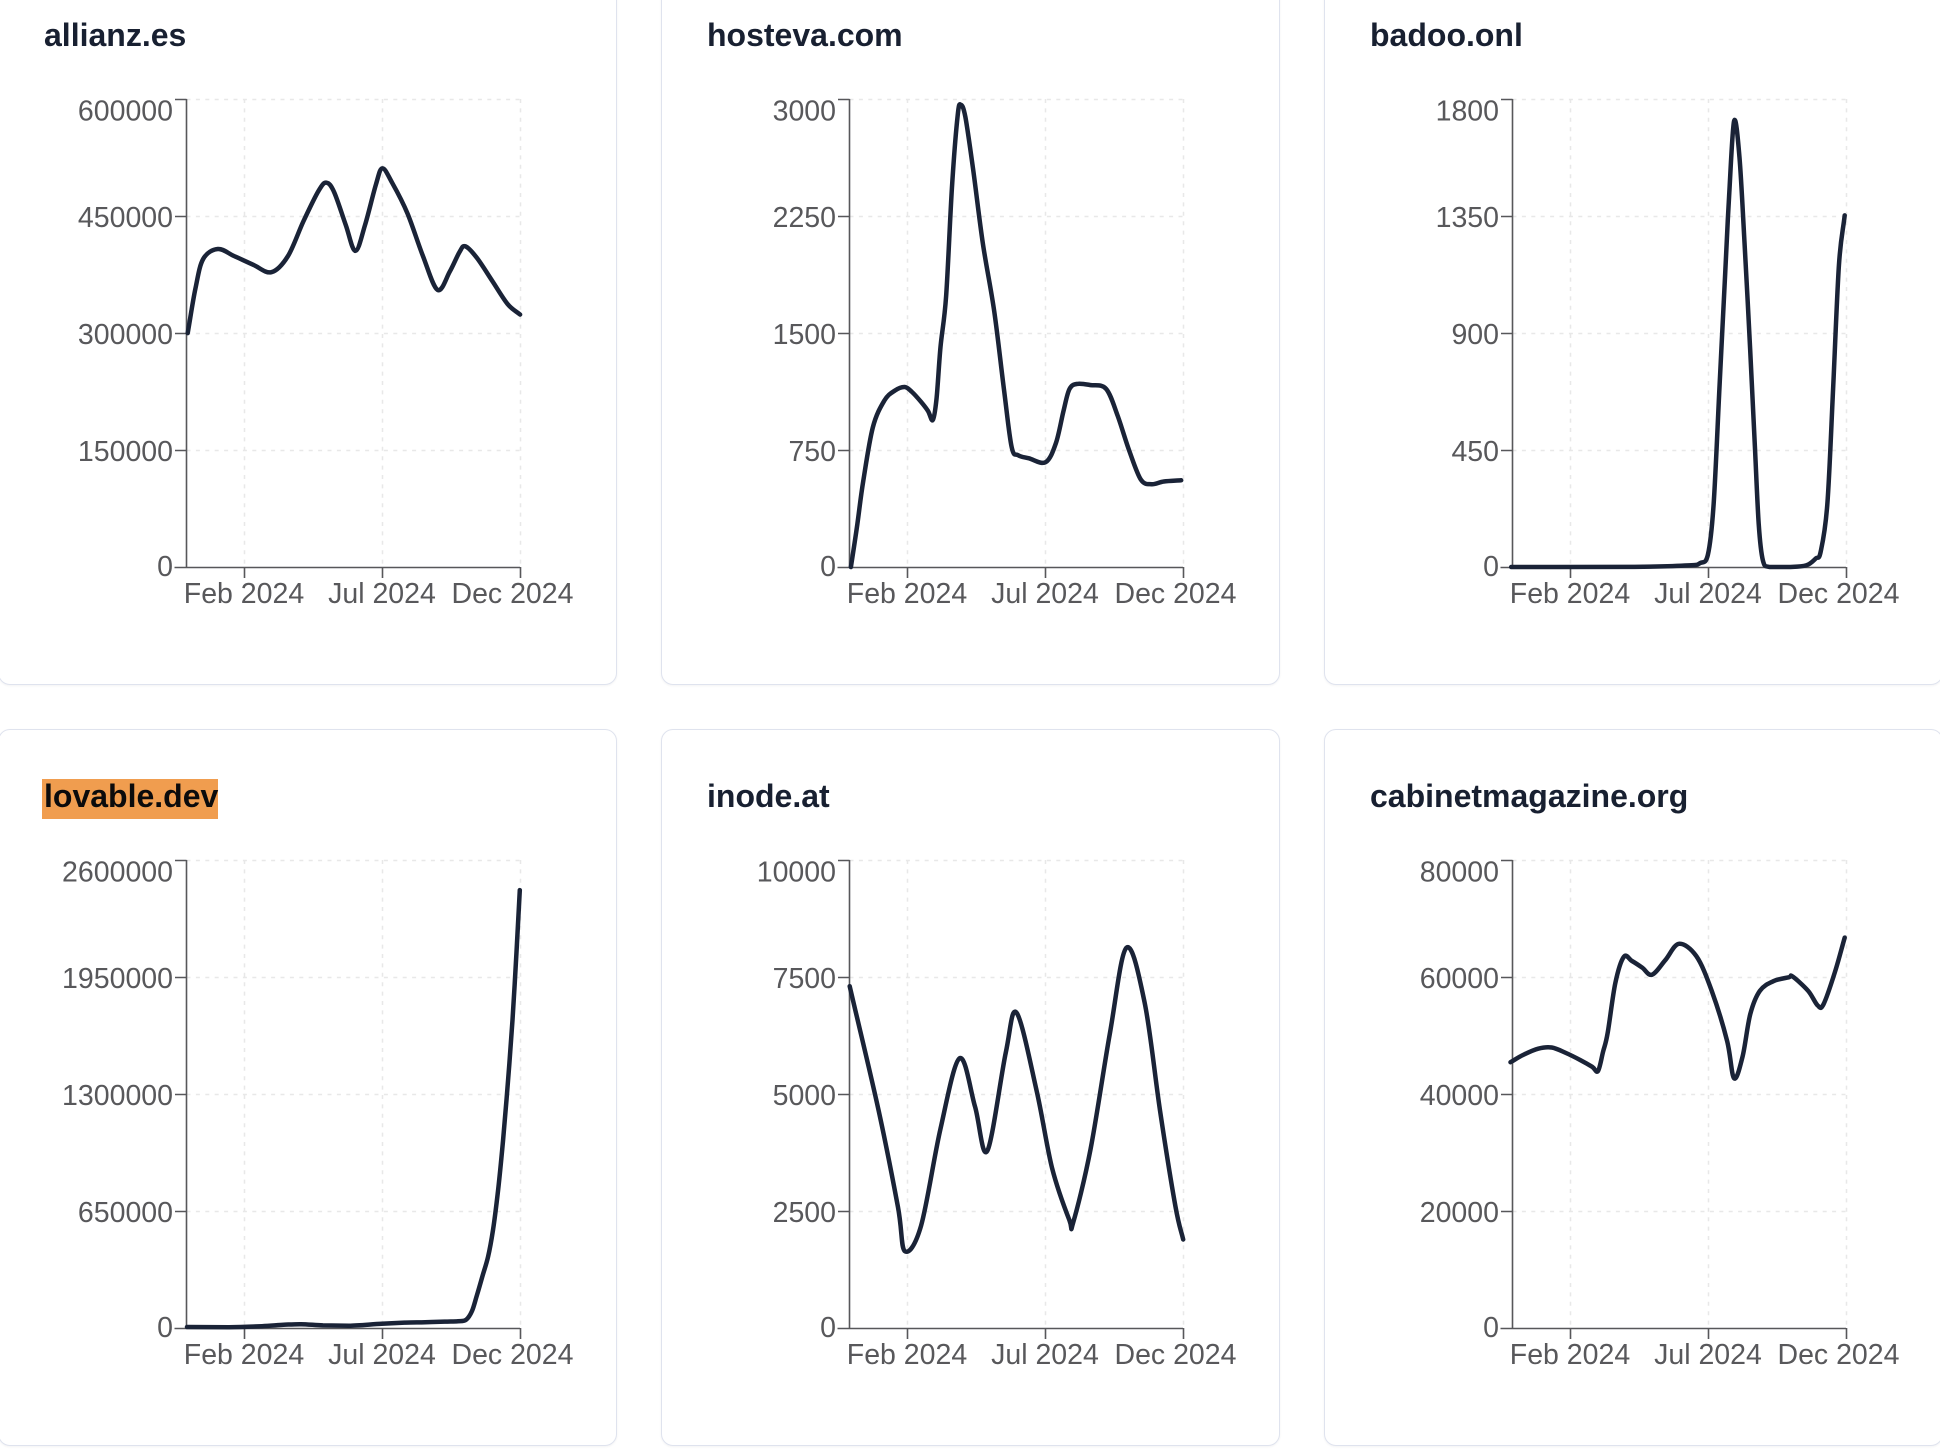 This screenshot has width=1940, height=1452. I want to click on svg-text: 1500, so click(804, 335).